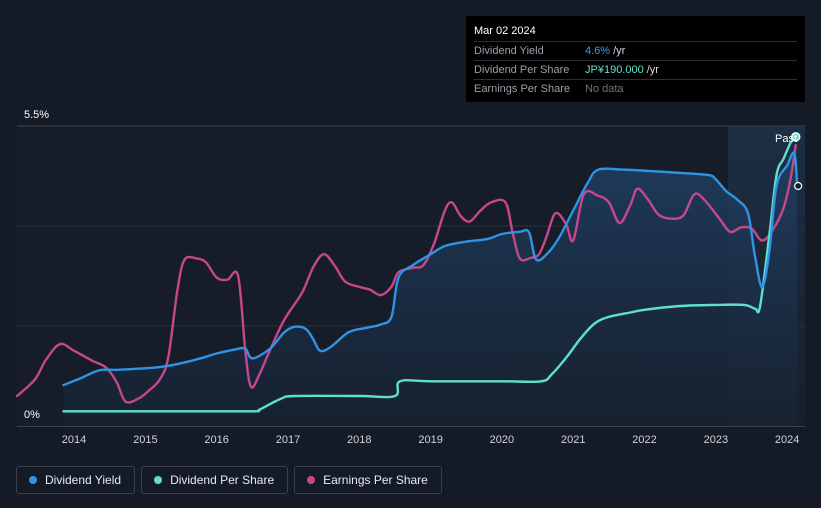 This screenshot has width=821, height=508. Describe the element at coordinates (216, 440) in the screenshot. I see `x-tick-label: 2016` at that location.